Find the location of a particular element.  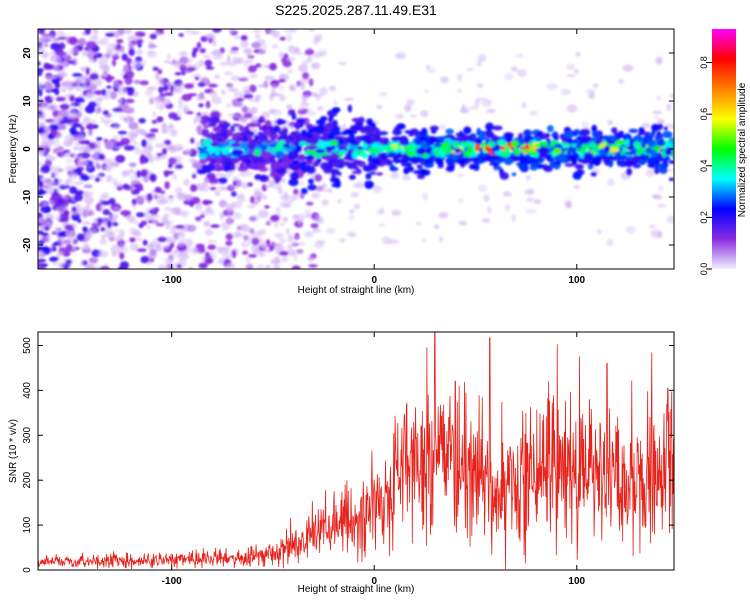

x-tick-label: 0 is located at coordinates (374, 581).